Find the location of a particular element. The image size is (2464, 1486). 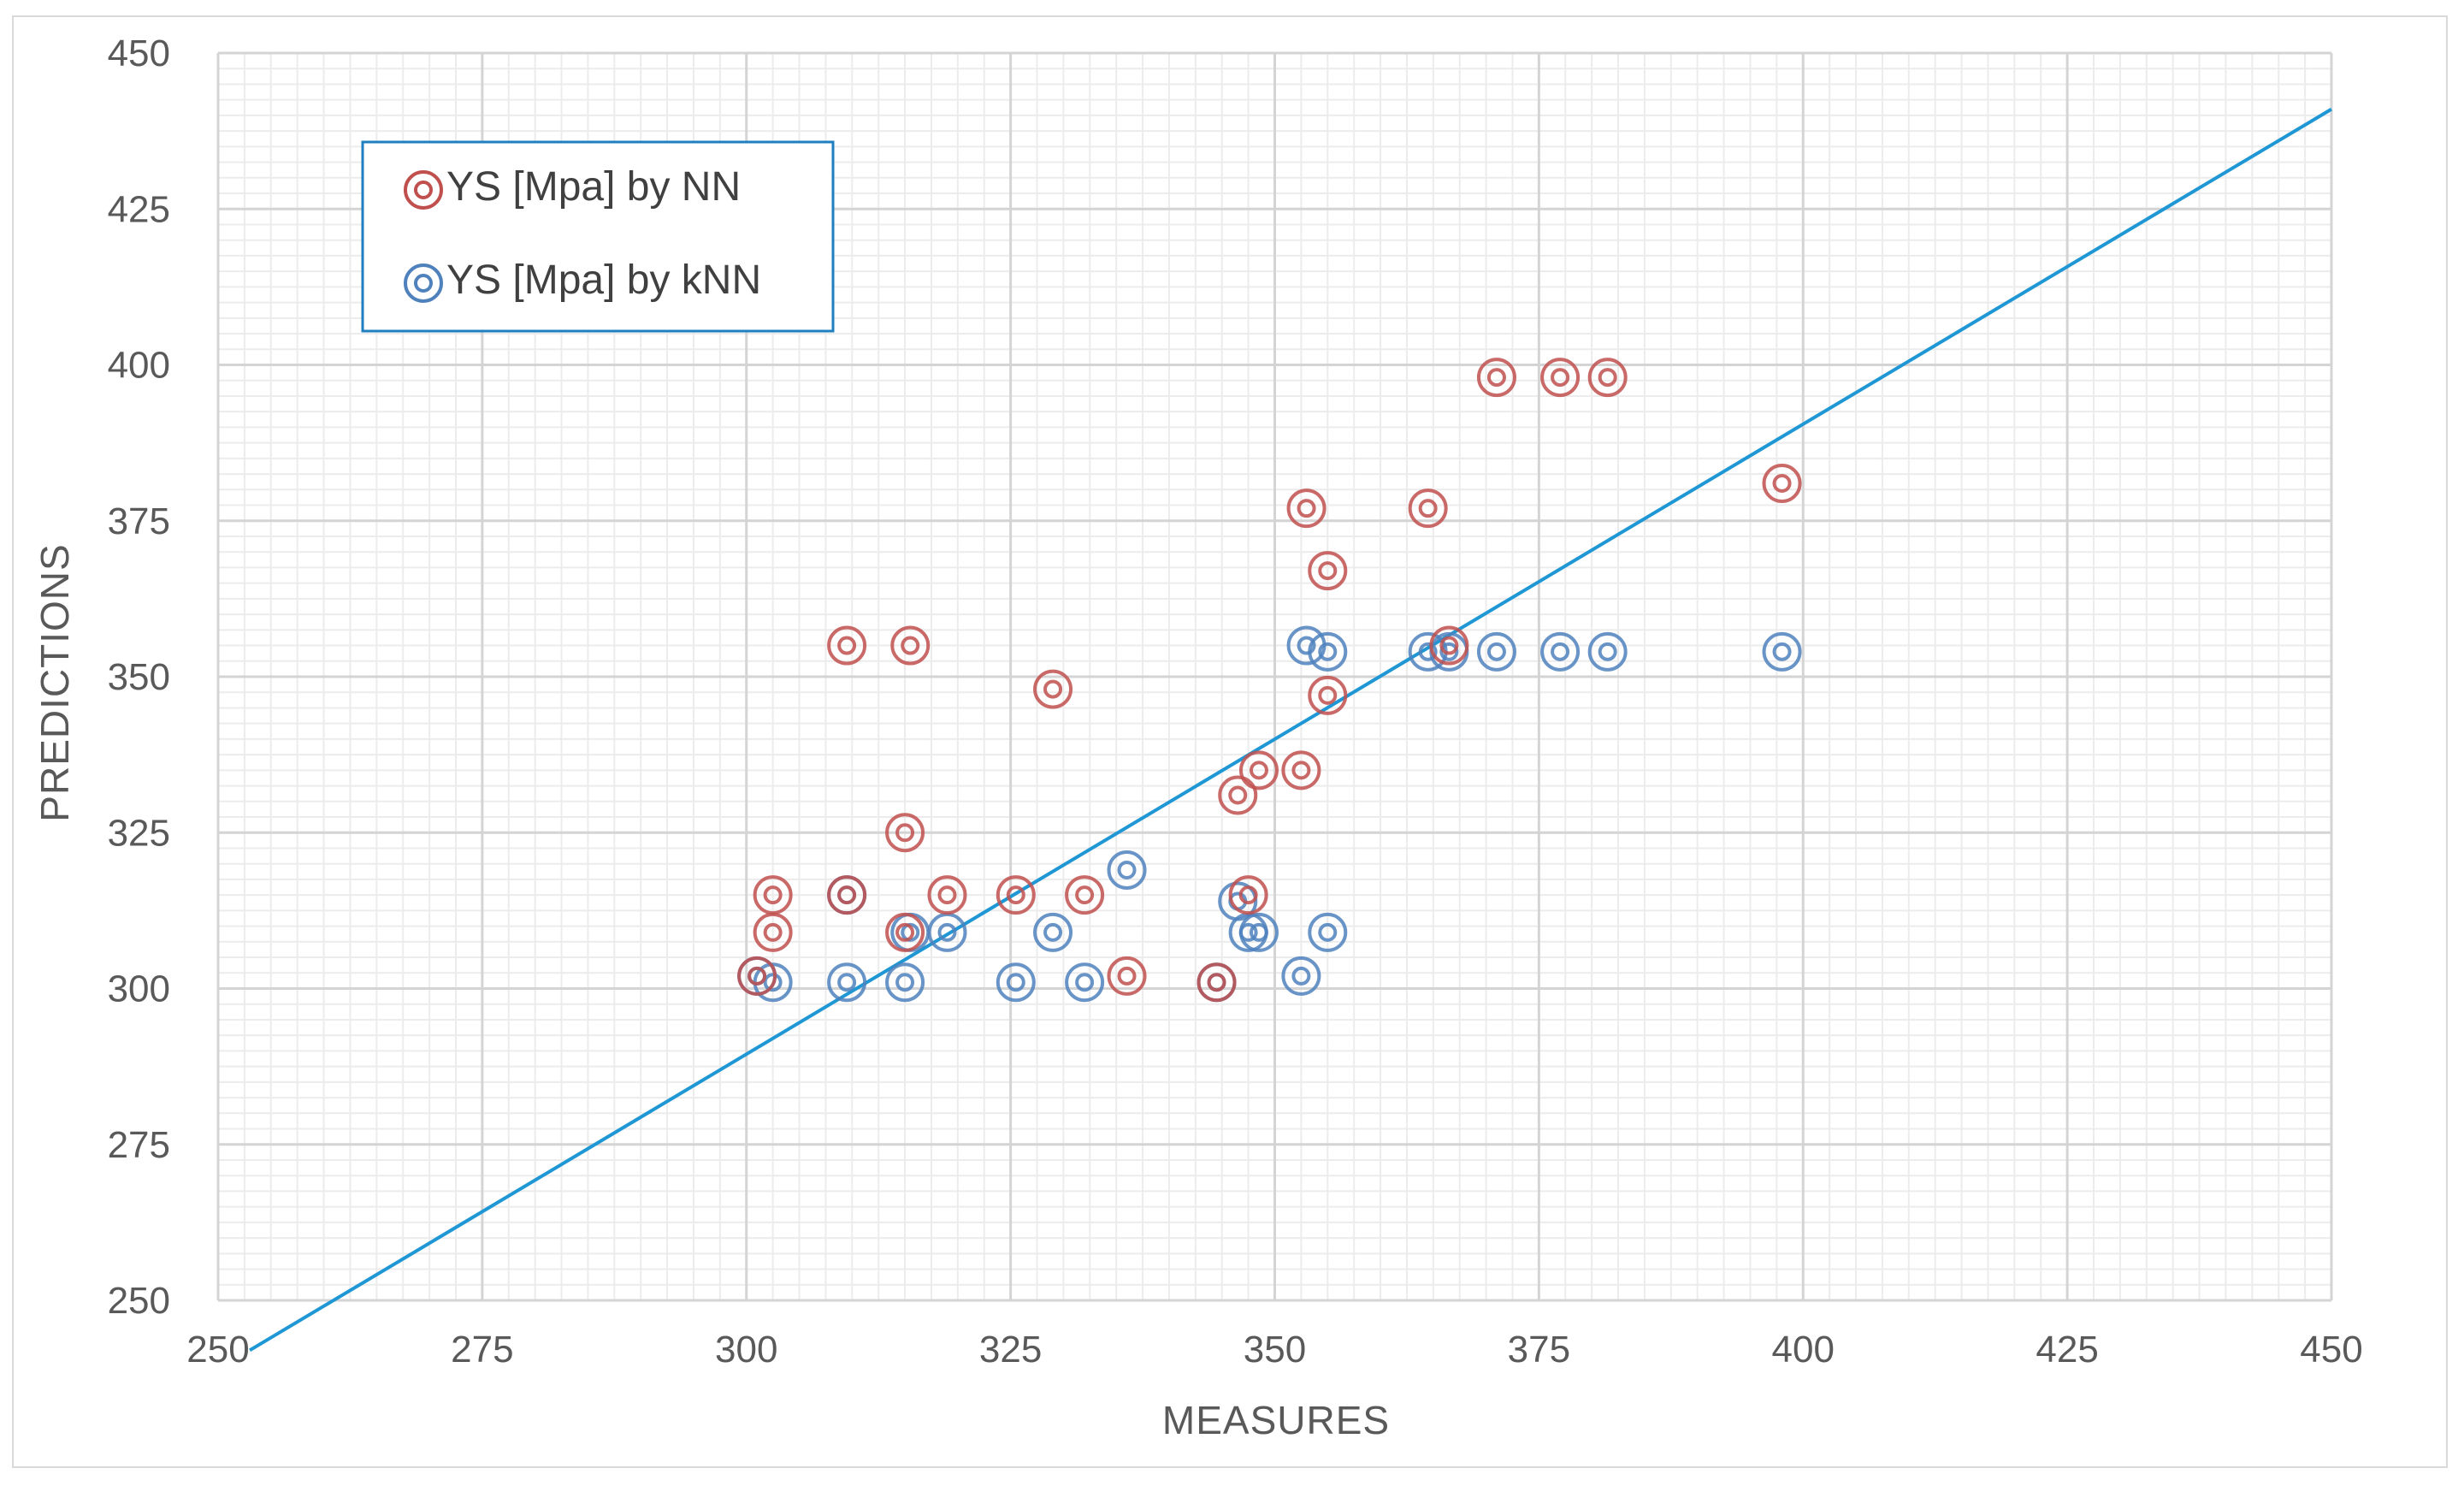

x-tick-label: 325 is located at coordinates (1010, 1350).